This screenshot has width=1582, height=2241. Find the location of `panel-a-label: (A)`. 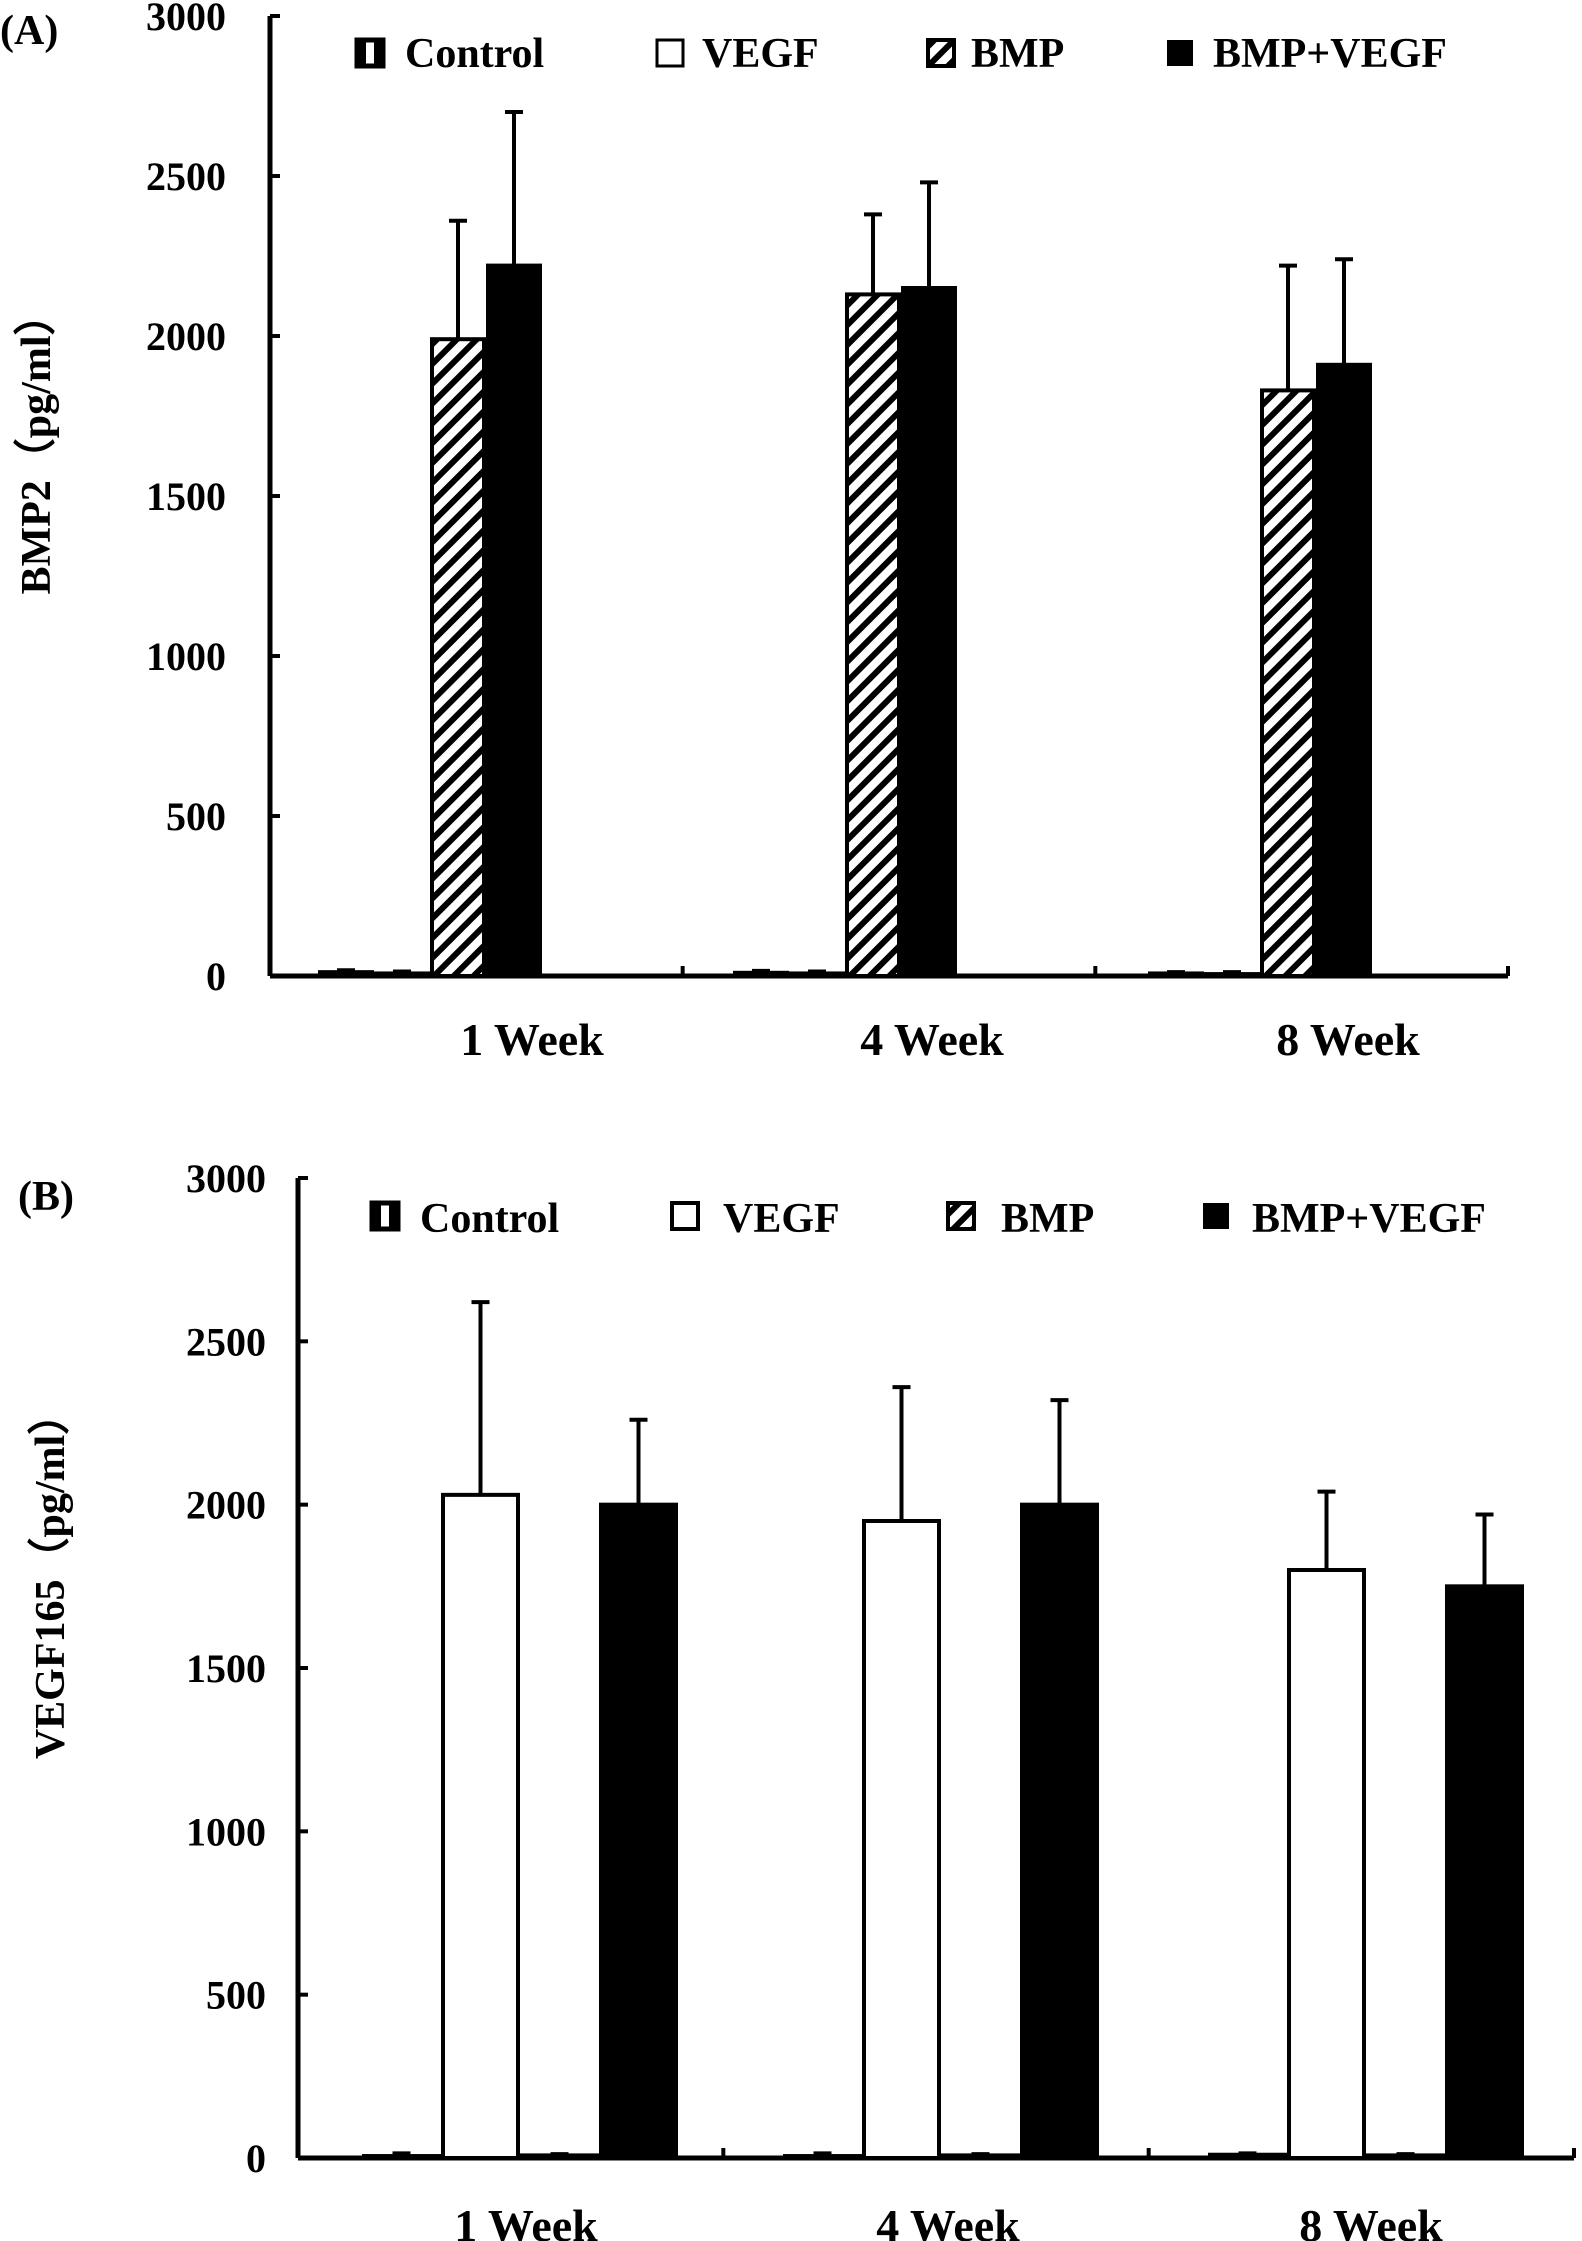

panel-a-label: (A) is located at coordinates (29, 31).